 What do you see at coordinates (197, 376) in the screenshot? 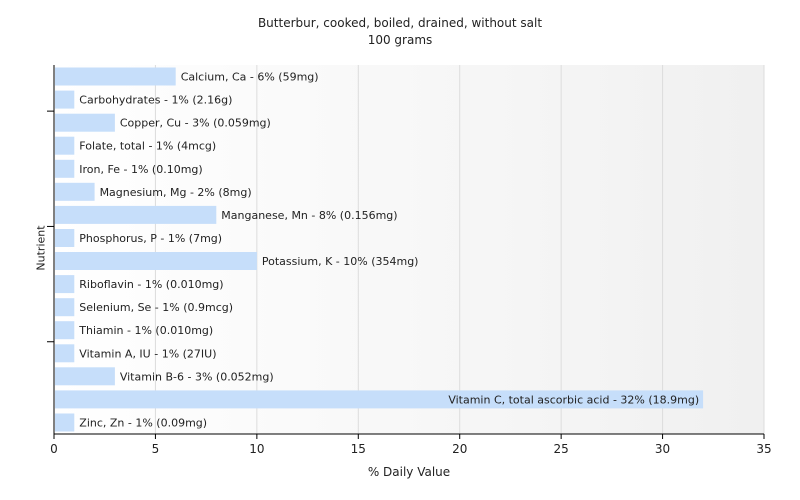
I see `bar-label: Vitamin B-6 - 3% (0.052mg)` at bounding box center [197, 376].